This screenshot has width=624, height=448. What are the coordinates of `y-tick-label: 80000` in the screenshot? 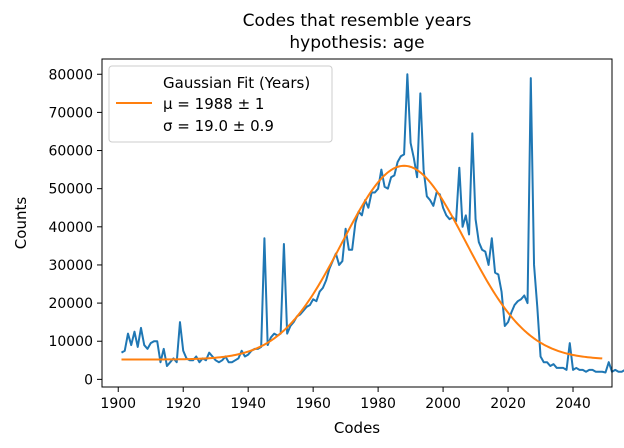 It's located at (70, 75).